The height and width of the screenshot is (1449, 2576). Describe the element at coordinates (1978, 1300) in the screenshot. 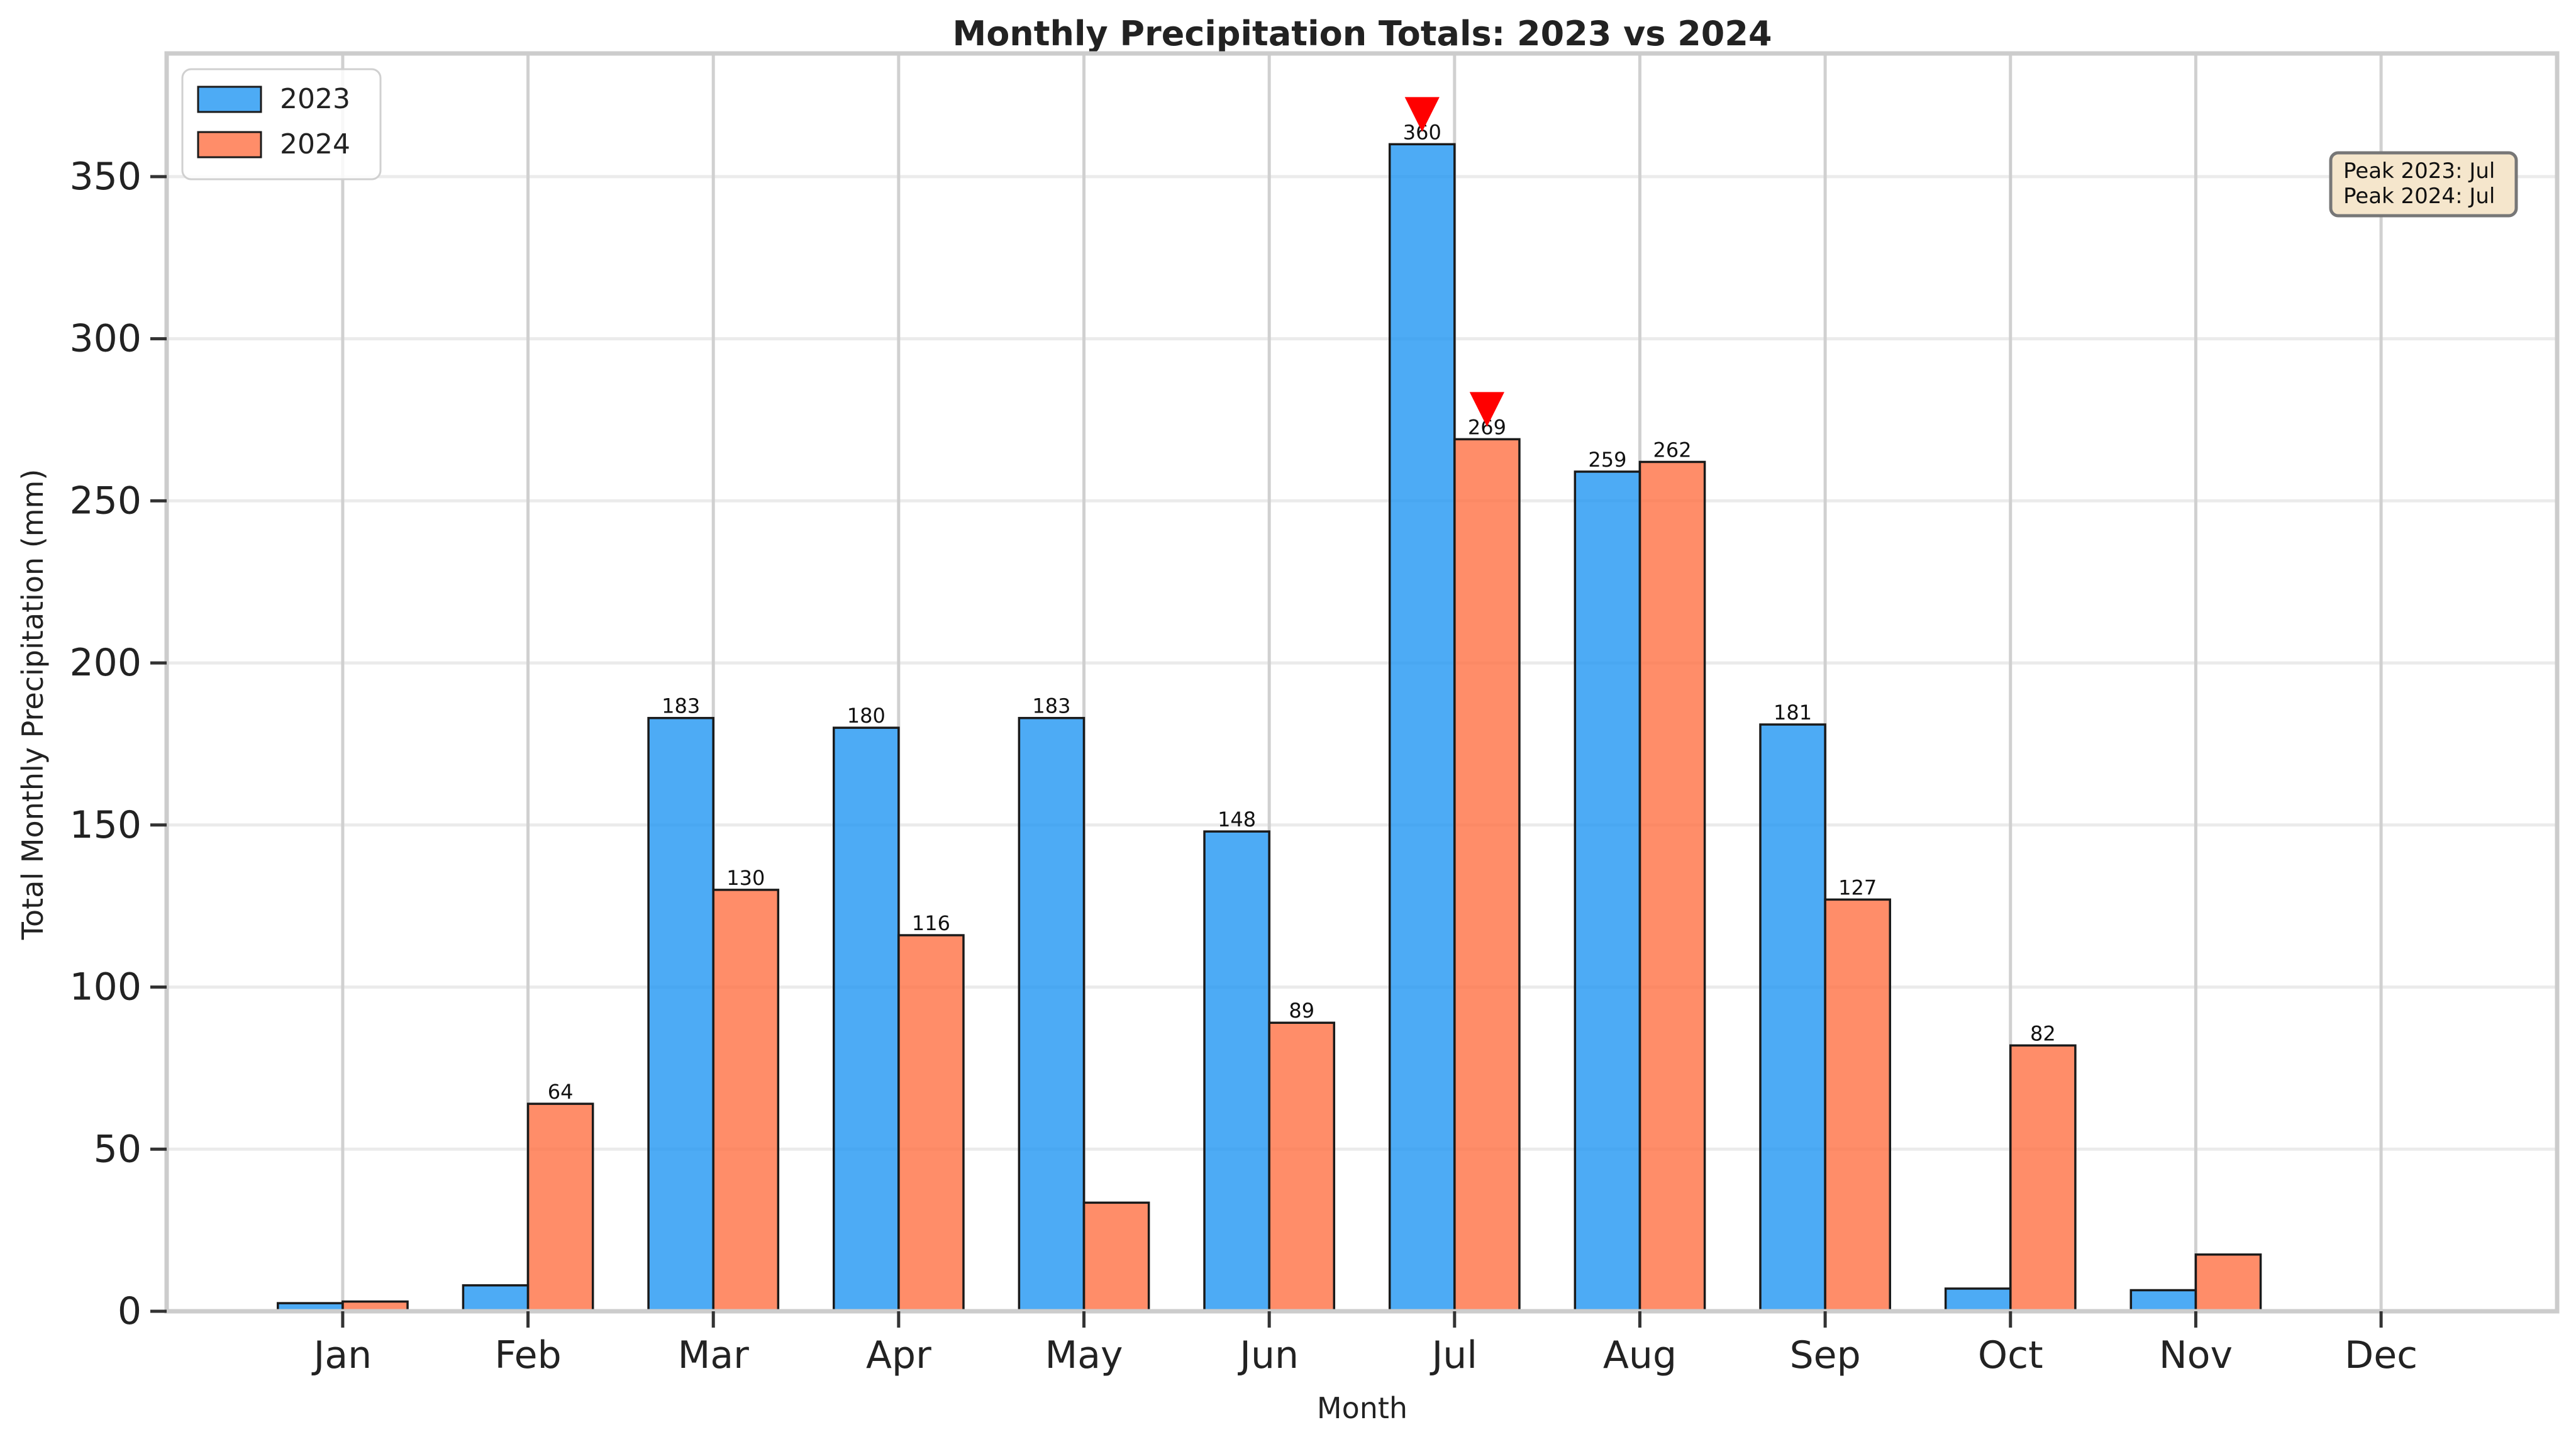

I see `bar-2023-Oct` at that location.